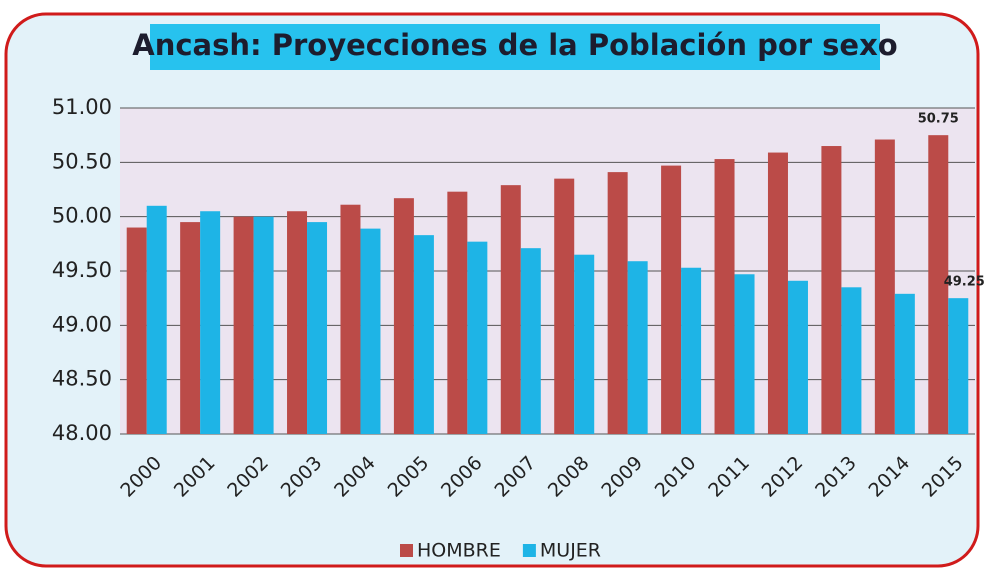 The height and width of the screenshot is (574, 986). Describe the element at coordinates (82, 107) in the screenshot. I see `y-tick-label: 51.00` at that location.